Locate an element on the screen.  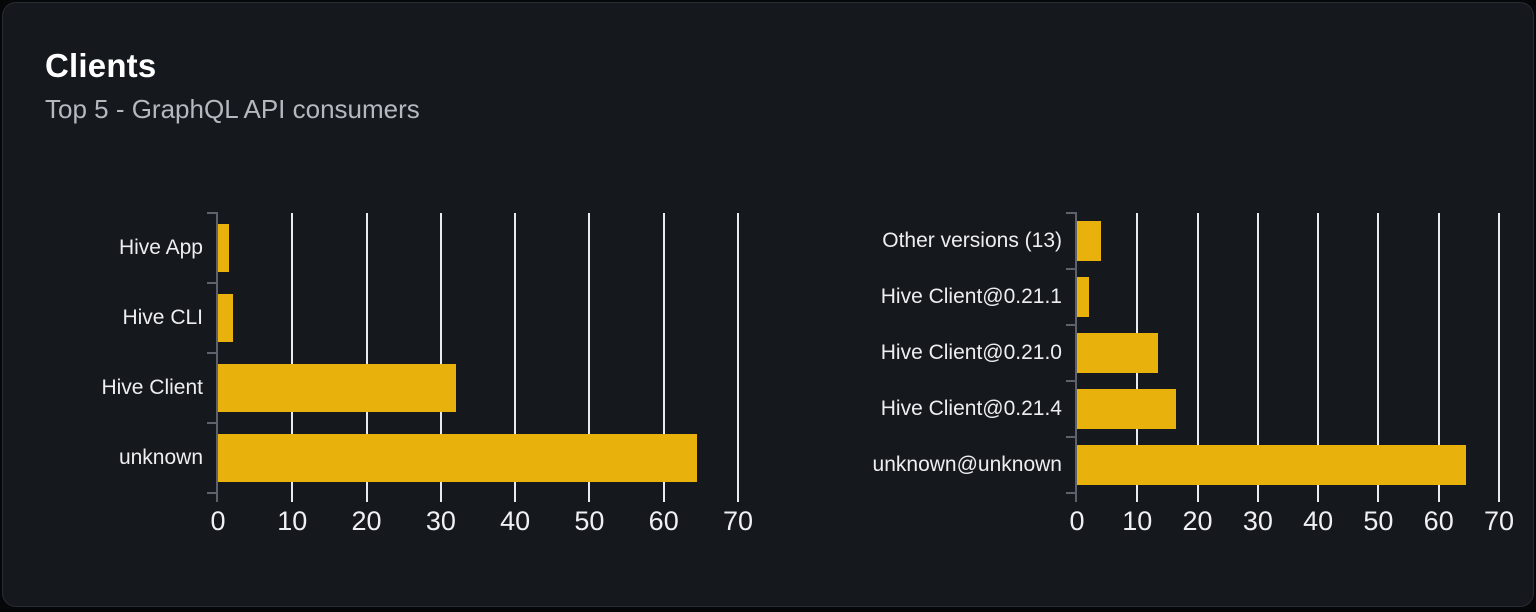
category-label-unknown: unknown is located at coordinates (160, 457).